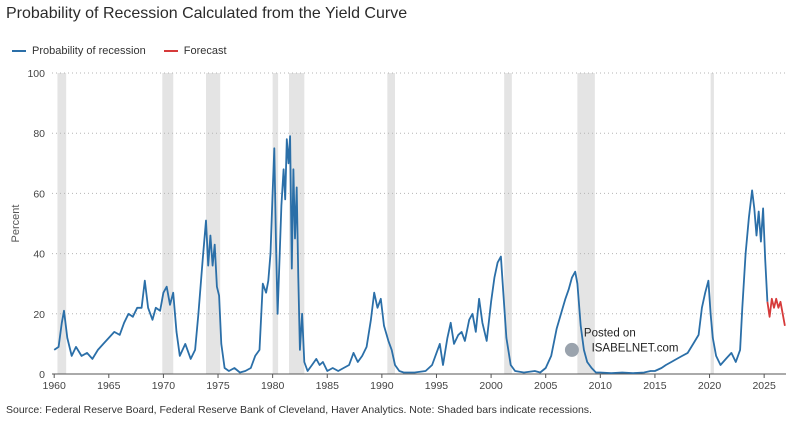  I want to click on legend: Probability of recession Forecast, so click(119, 51).